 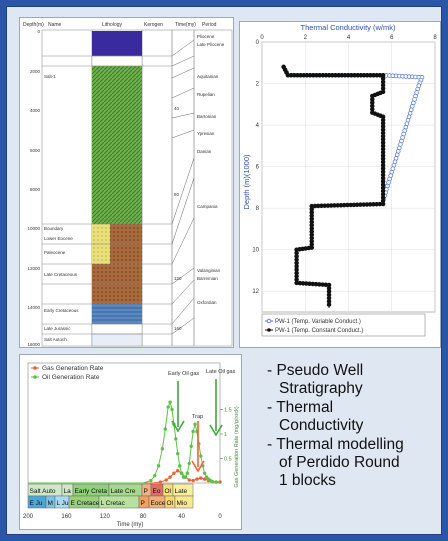 What do you see at coordinates (349, 38) in the screenshot?
I see `x-tick-label: 4` at bounding box center [349, 38].